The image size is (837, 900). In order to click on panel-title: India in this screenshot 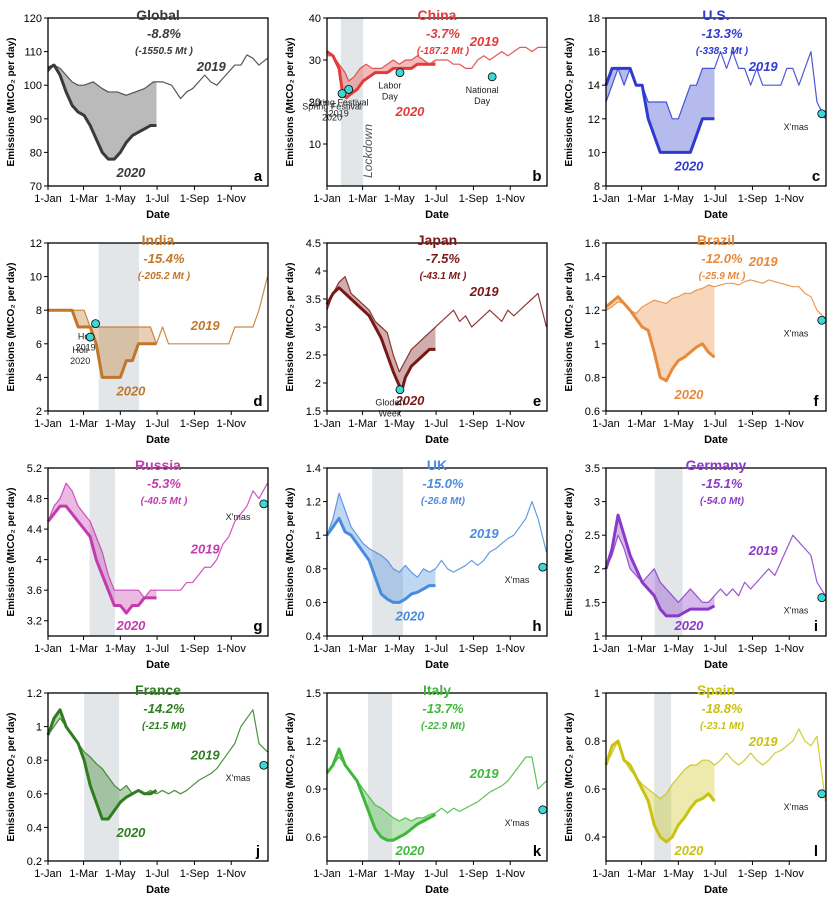, I will do `click(158, 240)`.